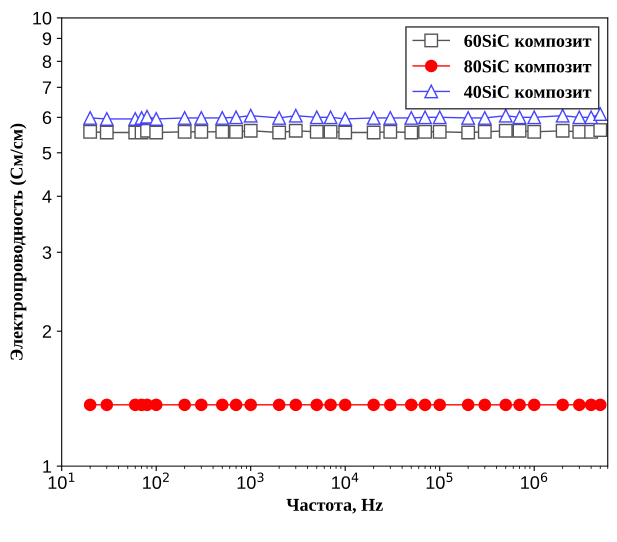  I want to click on x-tick-label: 10$^{4}$, so click(345, 480).